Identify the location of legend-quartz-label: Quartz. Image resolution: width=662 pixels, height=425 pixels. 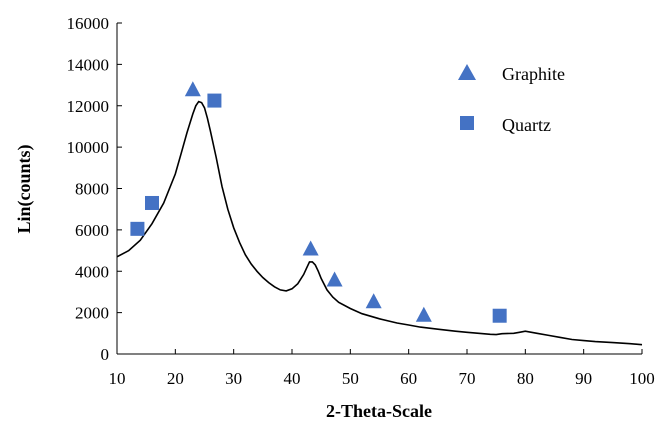
(526, 125).